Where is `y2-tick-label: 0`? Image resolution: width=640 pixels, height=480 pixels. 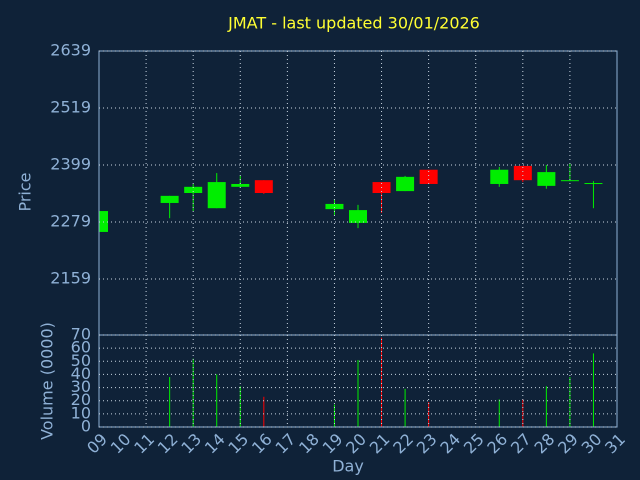 y2-tick-label: 0 is located at coordinates (86, 426).